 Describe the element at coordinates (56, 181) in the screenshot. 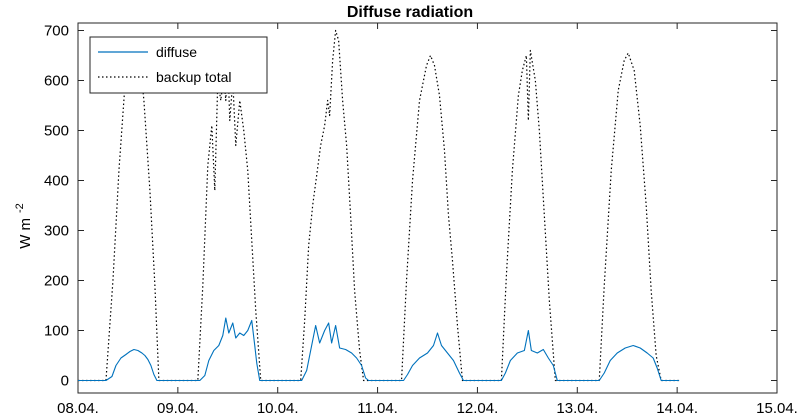

I see `y-tick-label: 400` at that location.